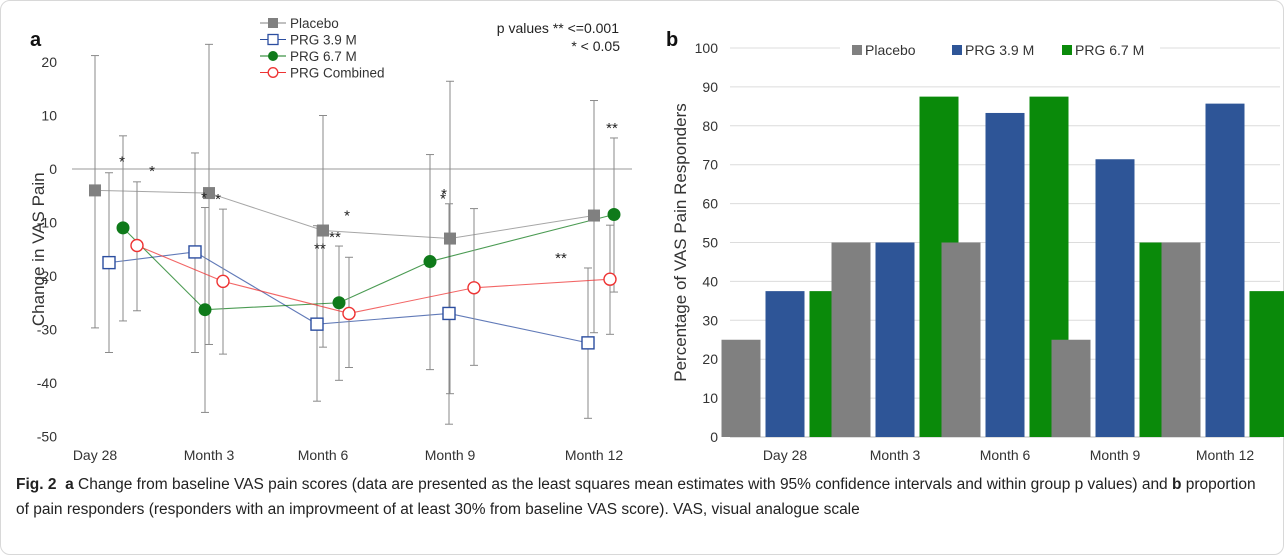  Describe the element at coordinates (47, 330) in the screenshot. I see `panel-a-y-tick-label: -30` at that location.